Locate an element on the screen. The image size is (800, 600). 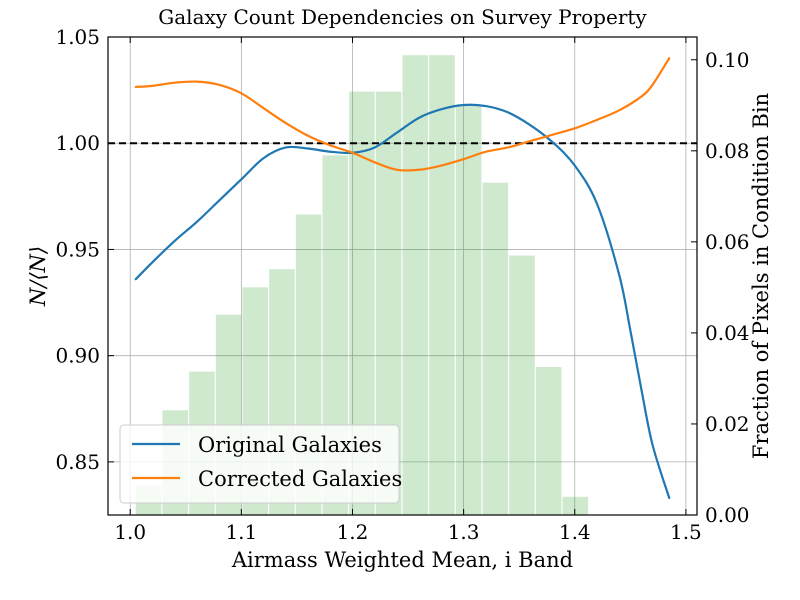
x-tick-label: 1.0 is located at coordinates (130, 532).